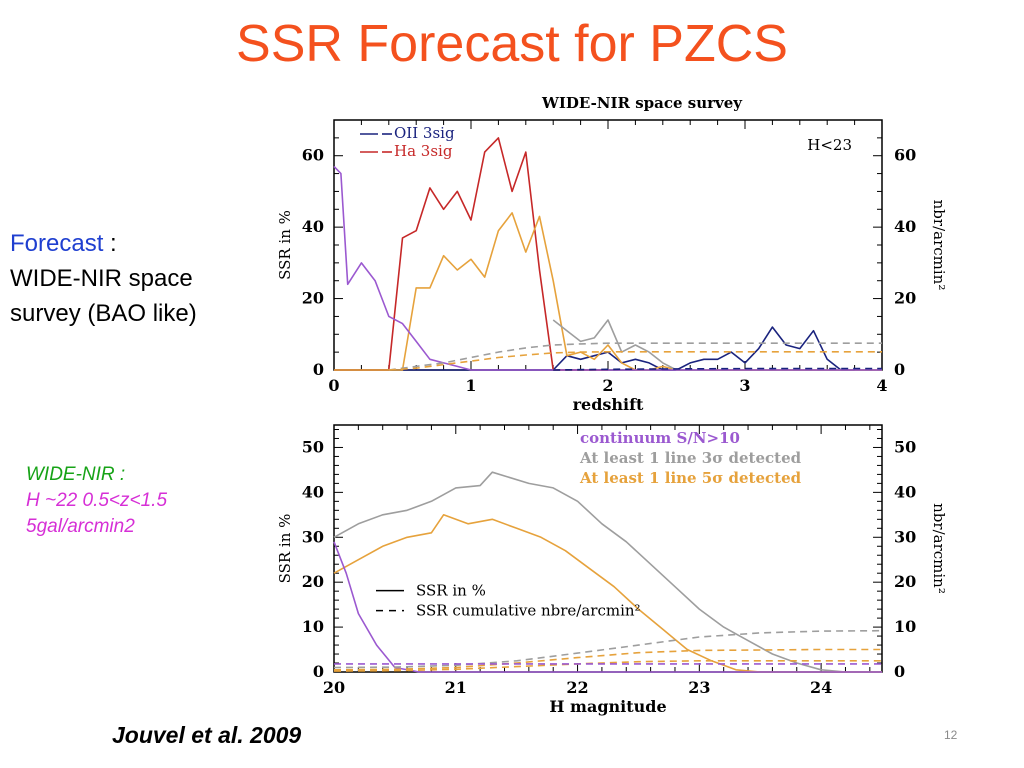  What do you see at coordinates (608, 404) in the screenshot?
I see `x-axis-label: redshift` at bounding box center [608, 404].